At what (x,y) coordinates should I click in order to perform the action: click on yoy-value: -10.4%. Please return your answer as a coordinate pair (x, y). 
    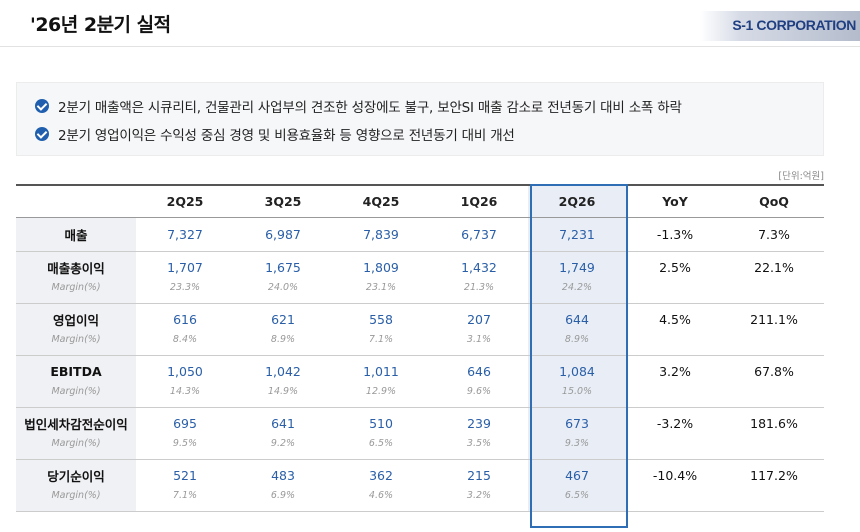
    Looking at the image, I should click on (675, 475).